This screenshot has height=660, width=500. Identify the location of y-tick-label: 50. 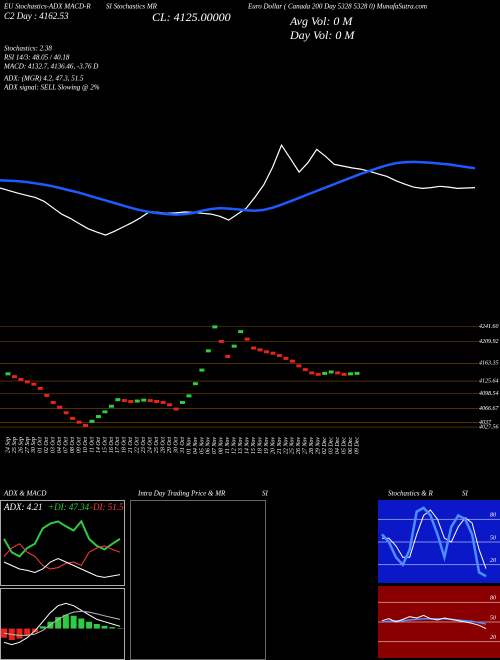
(493, 538).